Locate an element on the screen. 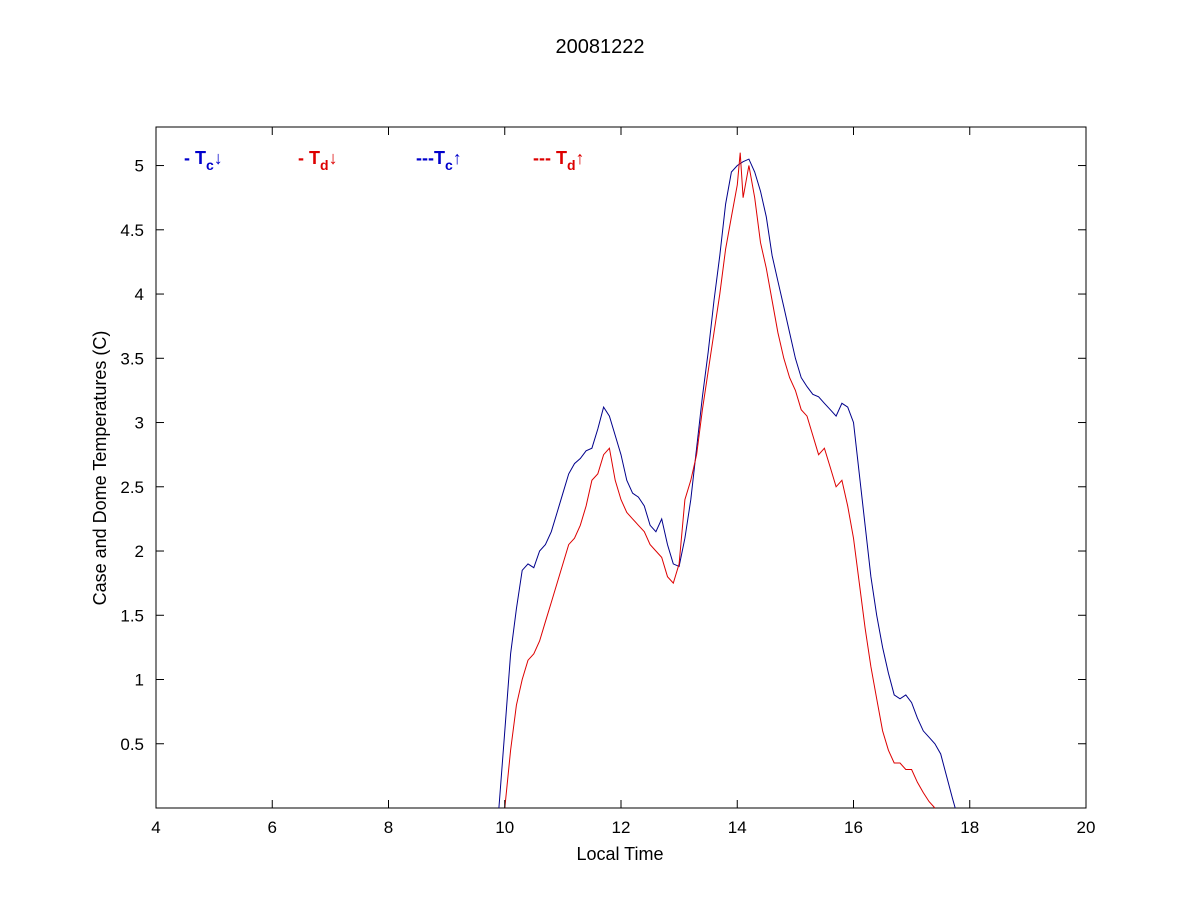 This screenshot has width=1200, height=900. y-axis-label: Case and Dome Temperatures (C) is located at coordinates (100, 468).